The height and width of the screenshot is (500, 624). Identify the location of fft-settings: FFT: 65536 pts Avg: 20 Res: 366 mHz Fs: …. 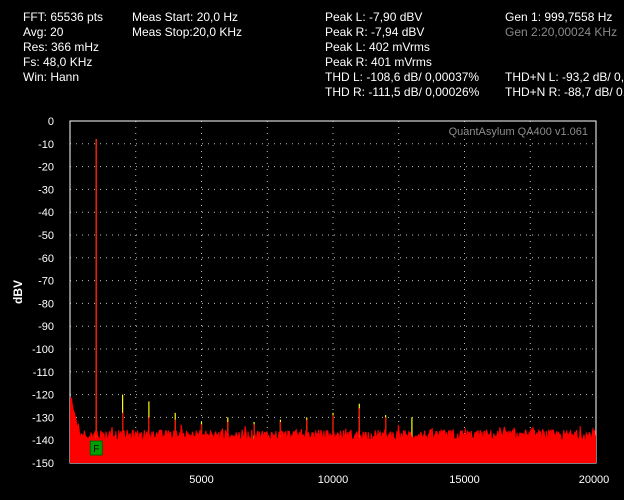
(63, 47).